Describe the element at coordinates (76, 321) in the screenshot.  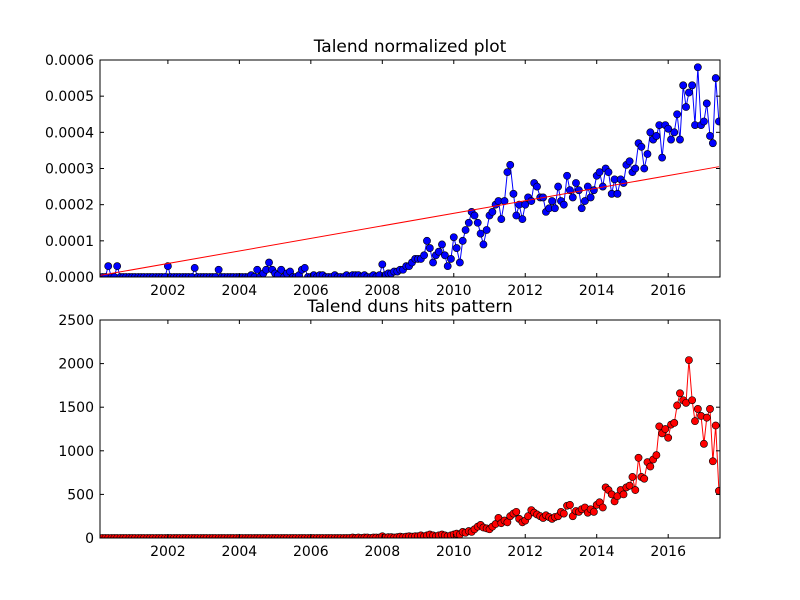
I see `y-tick-label: 2500` at that location.